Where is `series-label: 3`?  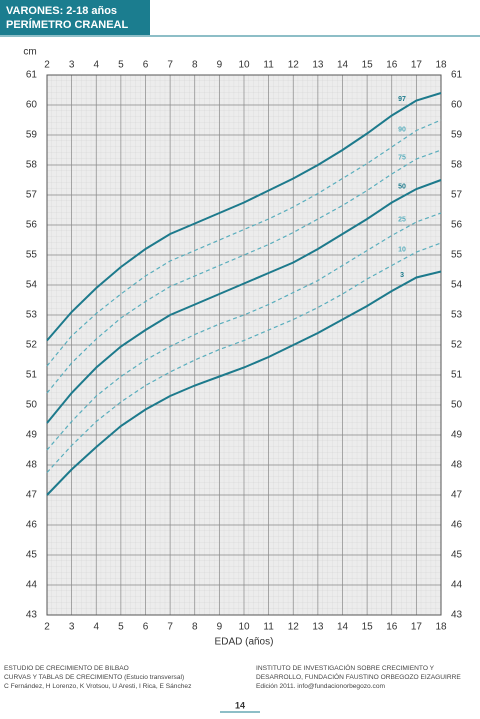 series-label: 3 is located at coordinates (402, 275).